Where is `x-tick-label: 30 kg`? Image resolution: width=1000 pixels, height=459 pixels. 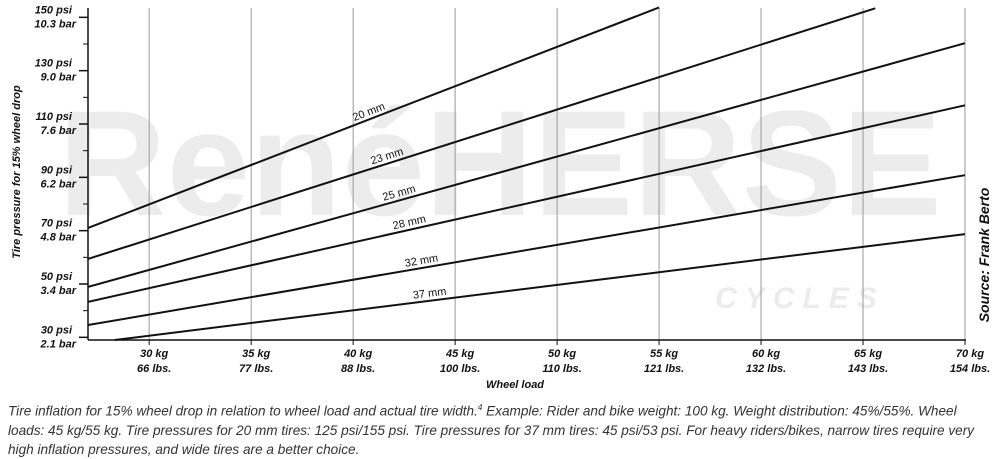
x-tick-label: 30 kg is located at coordinates (154, 354).